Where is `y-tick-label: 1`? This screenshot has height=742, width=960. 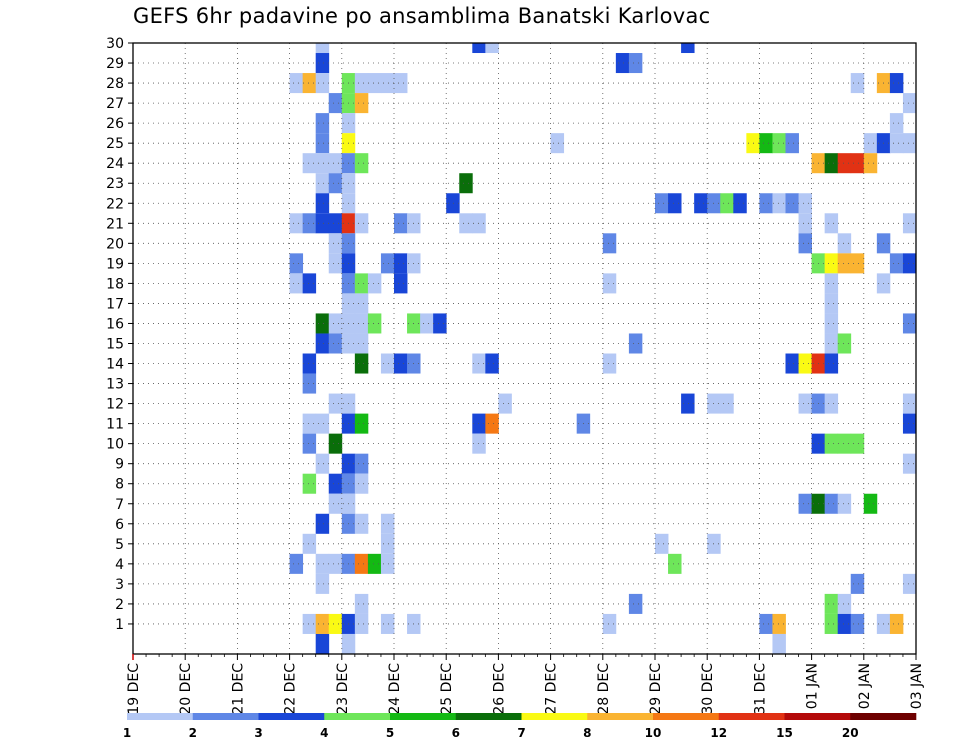 y-tick-label: 1 is located at coordinates (119, 625).